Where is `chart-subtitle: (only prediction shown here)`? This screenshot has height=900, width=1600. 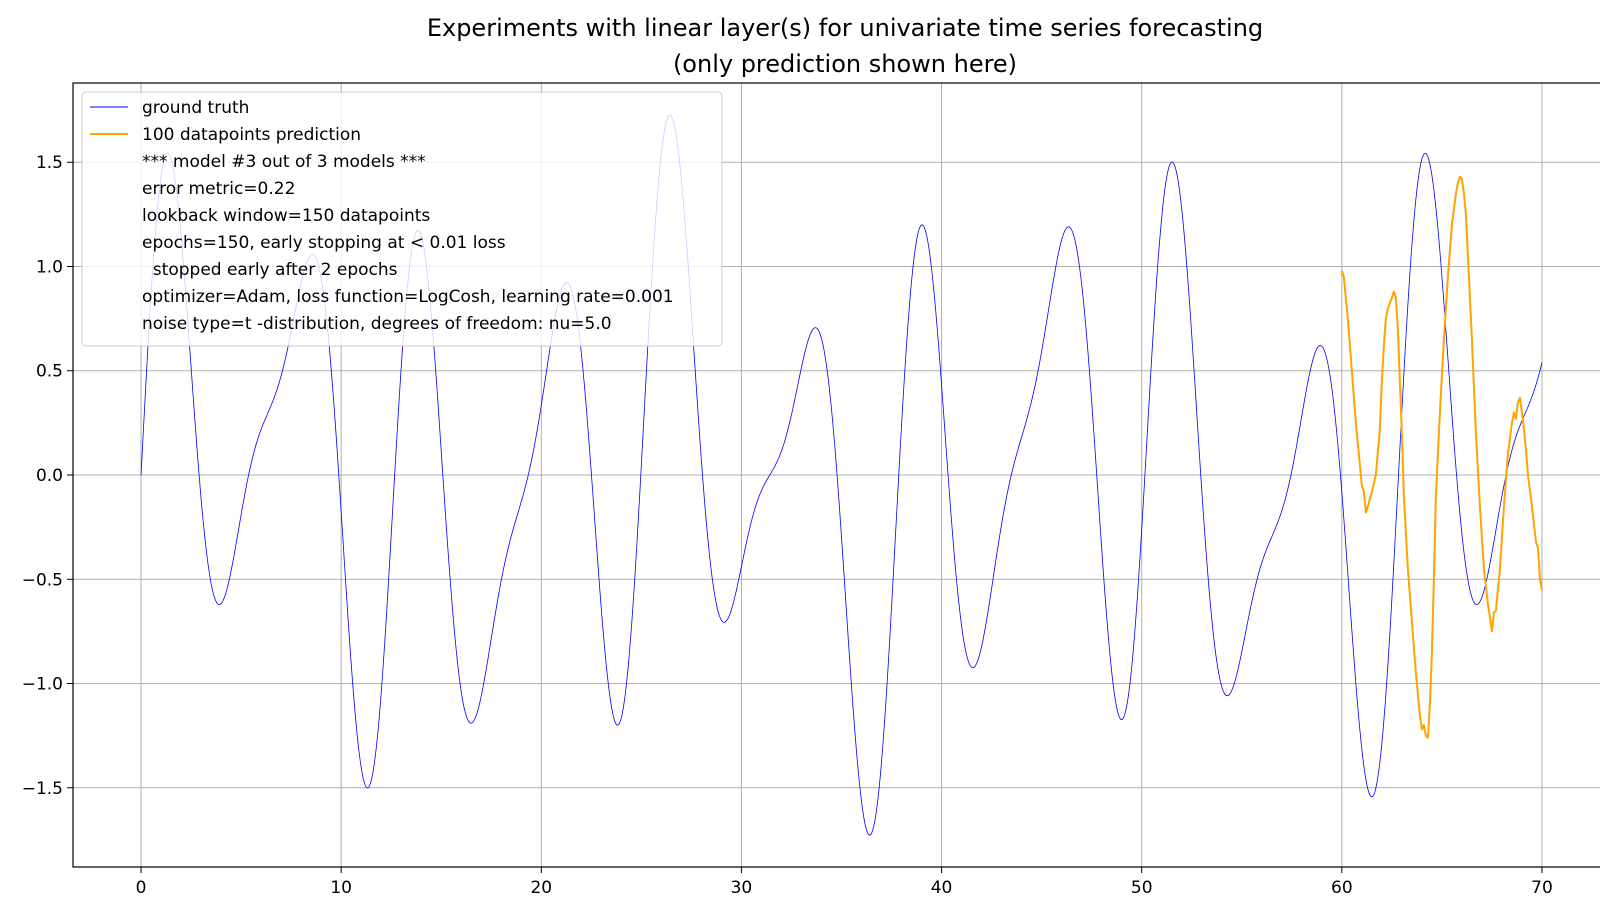
chart-subtitle: (only prediction shown here) is located at coordinates (845, 64).